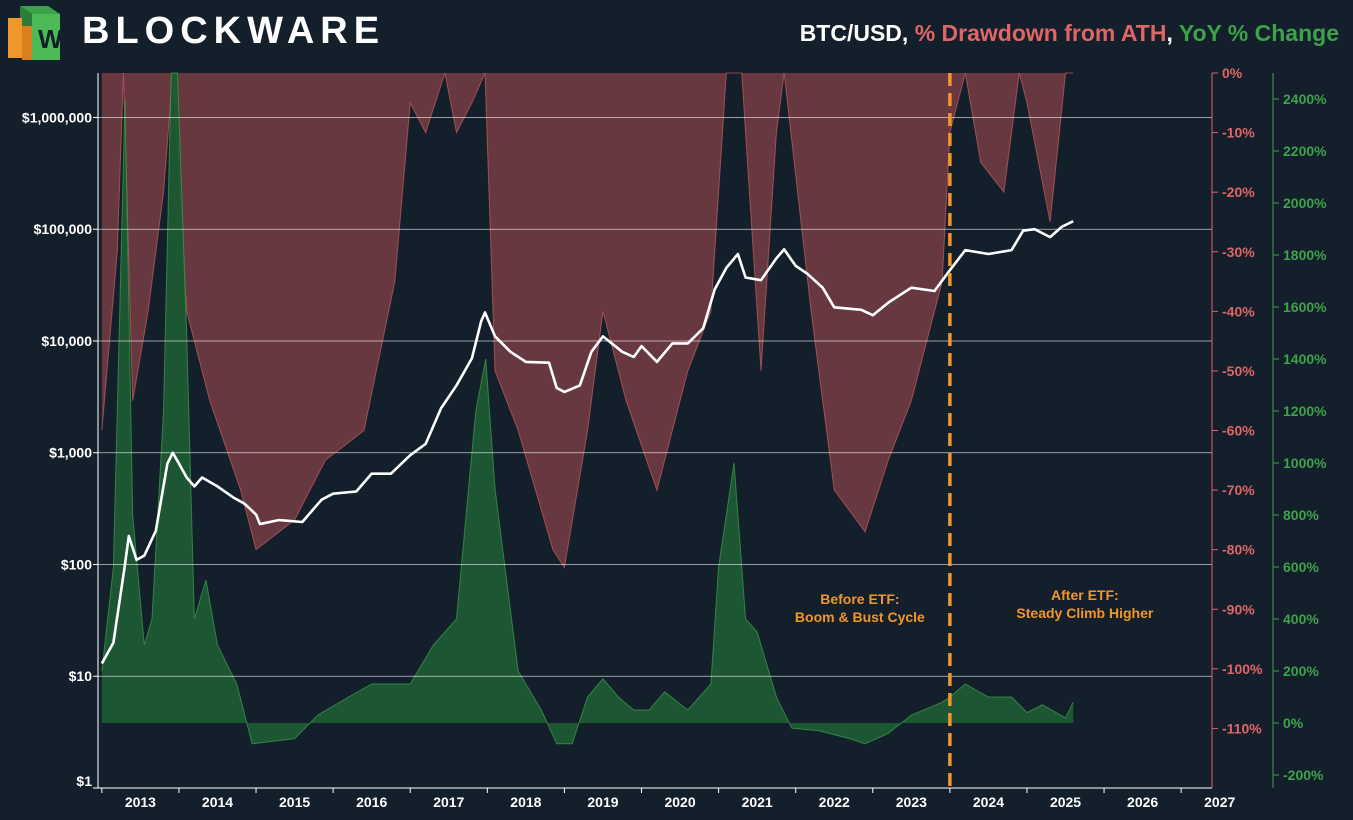 The image size is (1353, 820). I want to click on price-tick-label: $100, so click(76, 564).